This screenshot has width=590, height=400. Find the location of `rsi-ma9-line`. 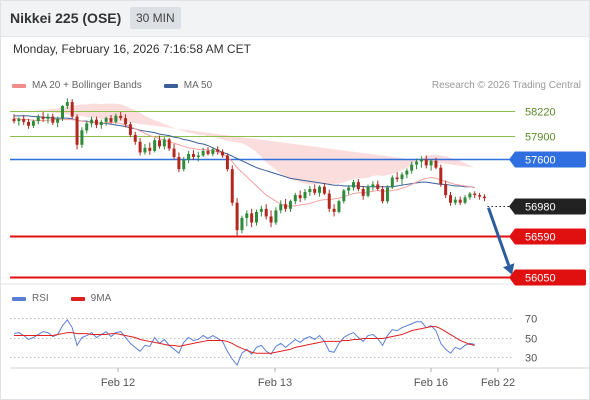

rsi-ma9-line is located at coordinates (244, 340).